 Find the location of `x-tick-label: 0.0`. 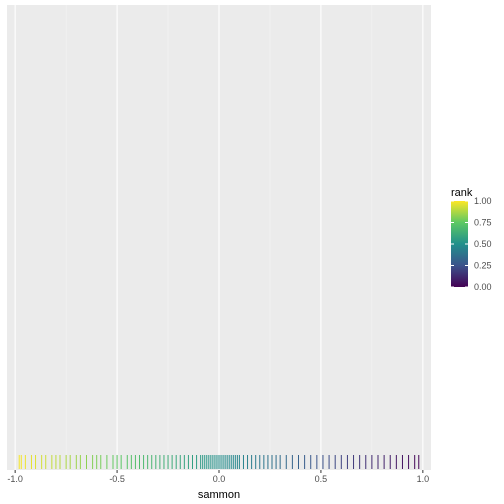

x-tick-label: 0.0 is located at coordinates (219, 479).